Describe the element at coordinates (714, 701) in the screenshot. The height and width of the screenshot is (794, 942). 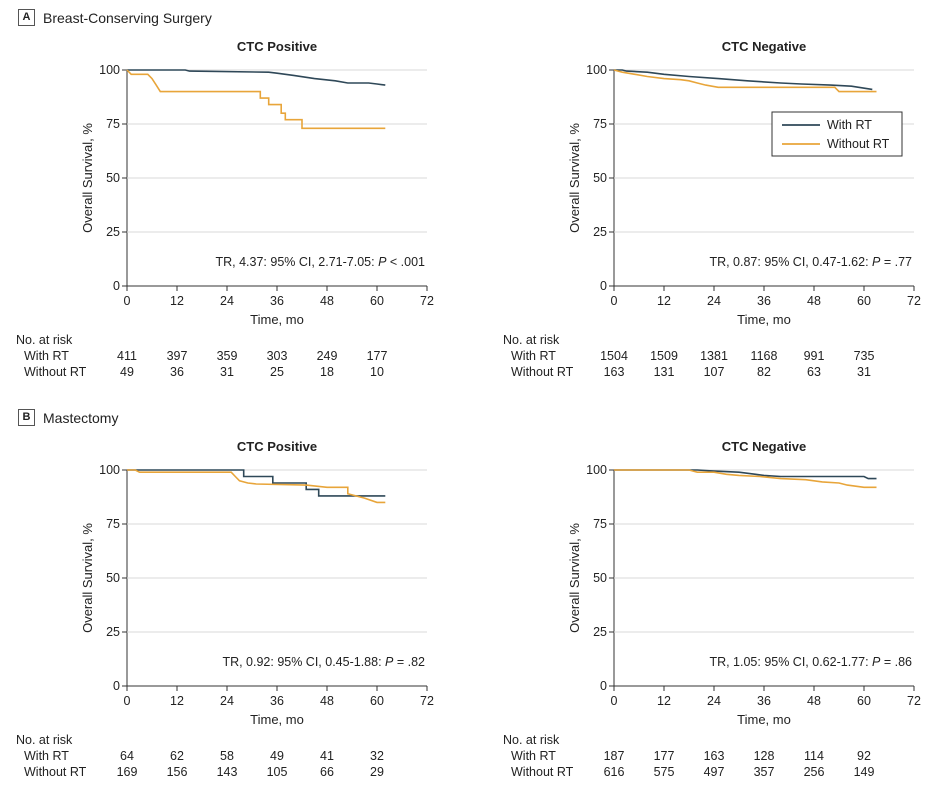
I see `c3-x-tick-label-2: 24` at that location.